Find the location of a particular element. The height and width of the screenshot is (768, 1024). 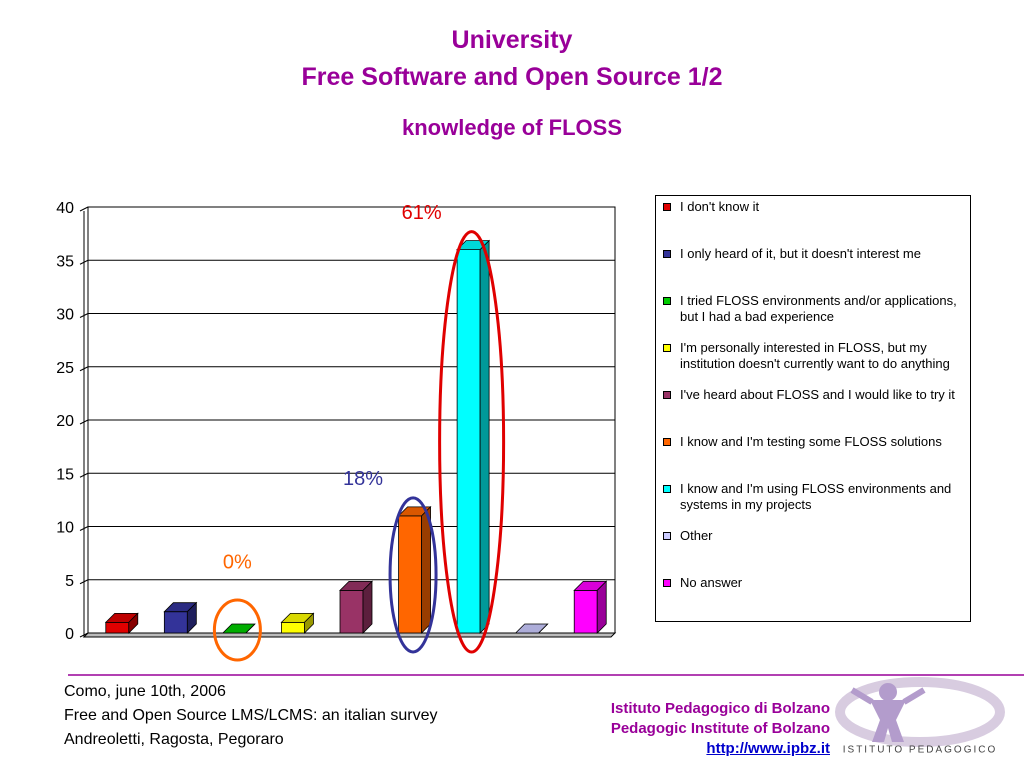

slide-title: University is located at coordinates (512, 40).